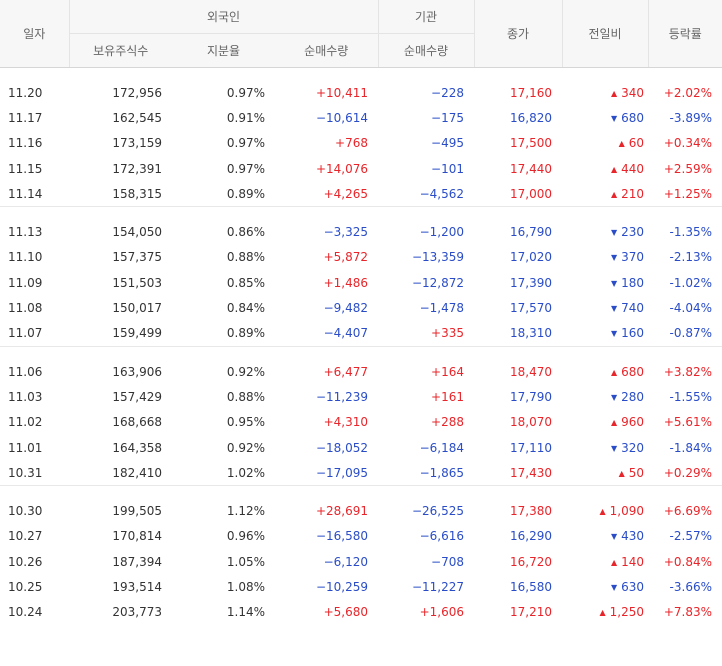  I want to click on change-value: 180, so click(632, 282).